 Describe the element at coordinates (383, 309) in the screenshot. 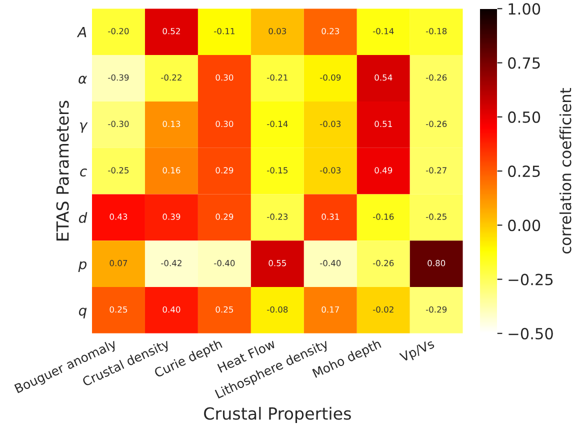

I see `data-label: -0.02` at that location.